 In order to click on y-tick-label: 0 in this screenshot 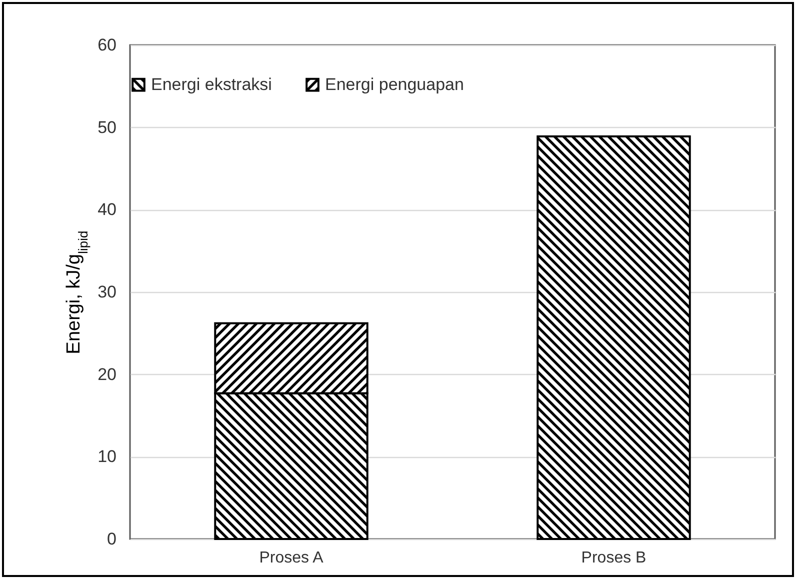, I will do `click(111, 539)`.